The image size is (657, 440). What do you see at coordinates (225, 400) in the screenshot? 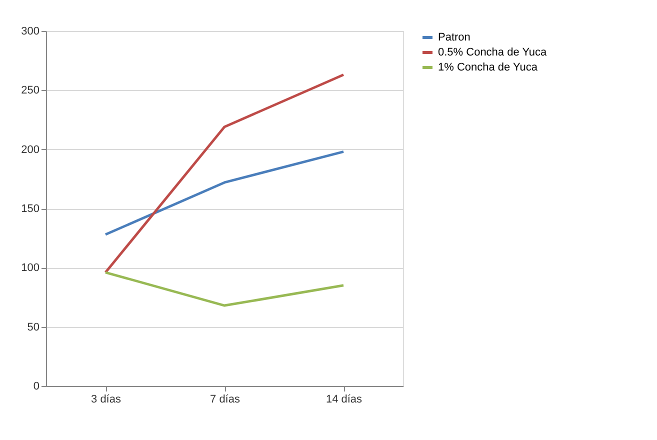
I see `x-tick-label: 7 días` at bounding box center [225, 400].